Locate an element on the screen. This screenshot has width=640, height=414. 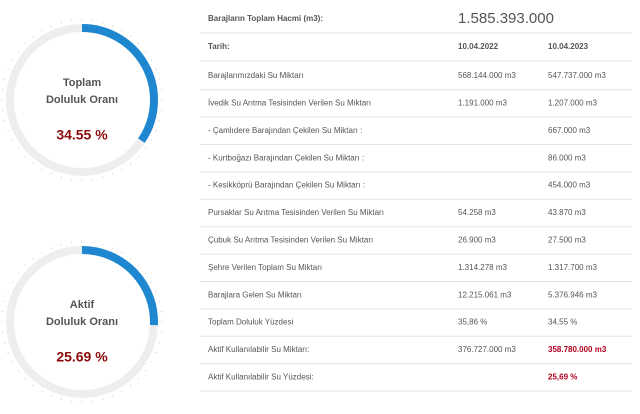
column-header: Tarih: is located at coordinates (219, 46).